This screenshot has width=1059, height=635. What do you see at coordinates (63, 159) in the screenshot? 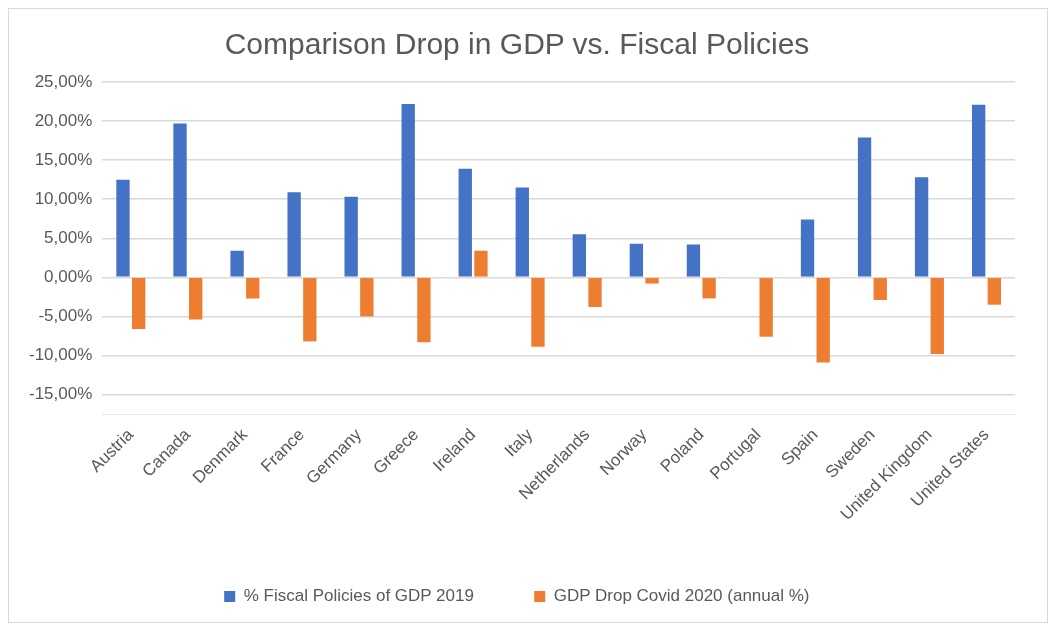
I see `y-tick-label: 15,00%` at bounding box center [63, 159].